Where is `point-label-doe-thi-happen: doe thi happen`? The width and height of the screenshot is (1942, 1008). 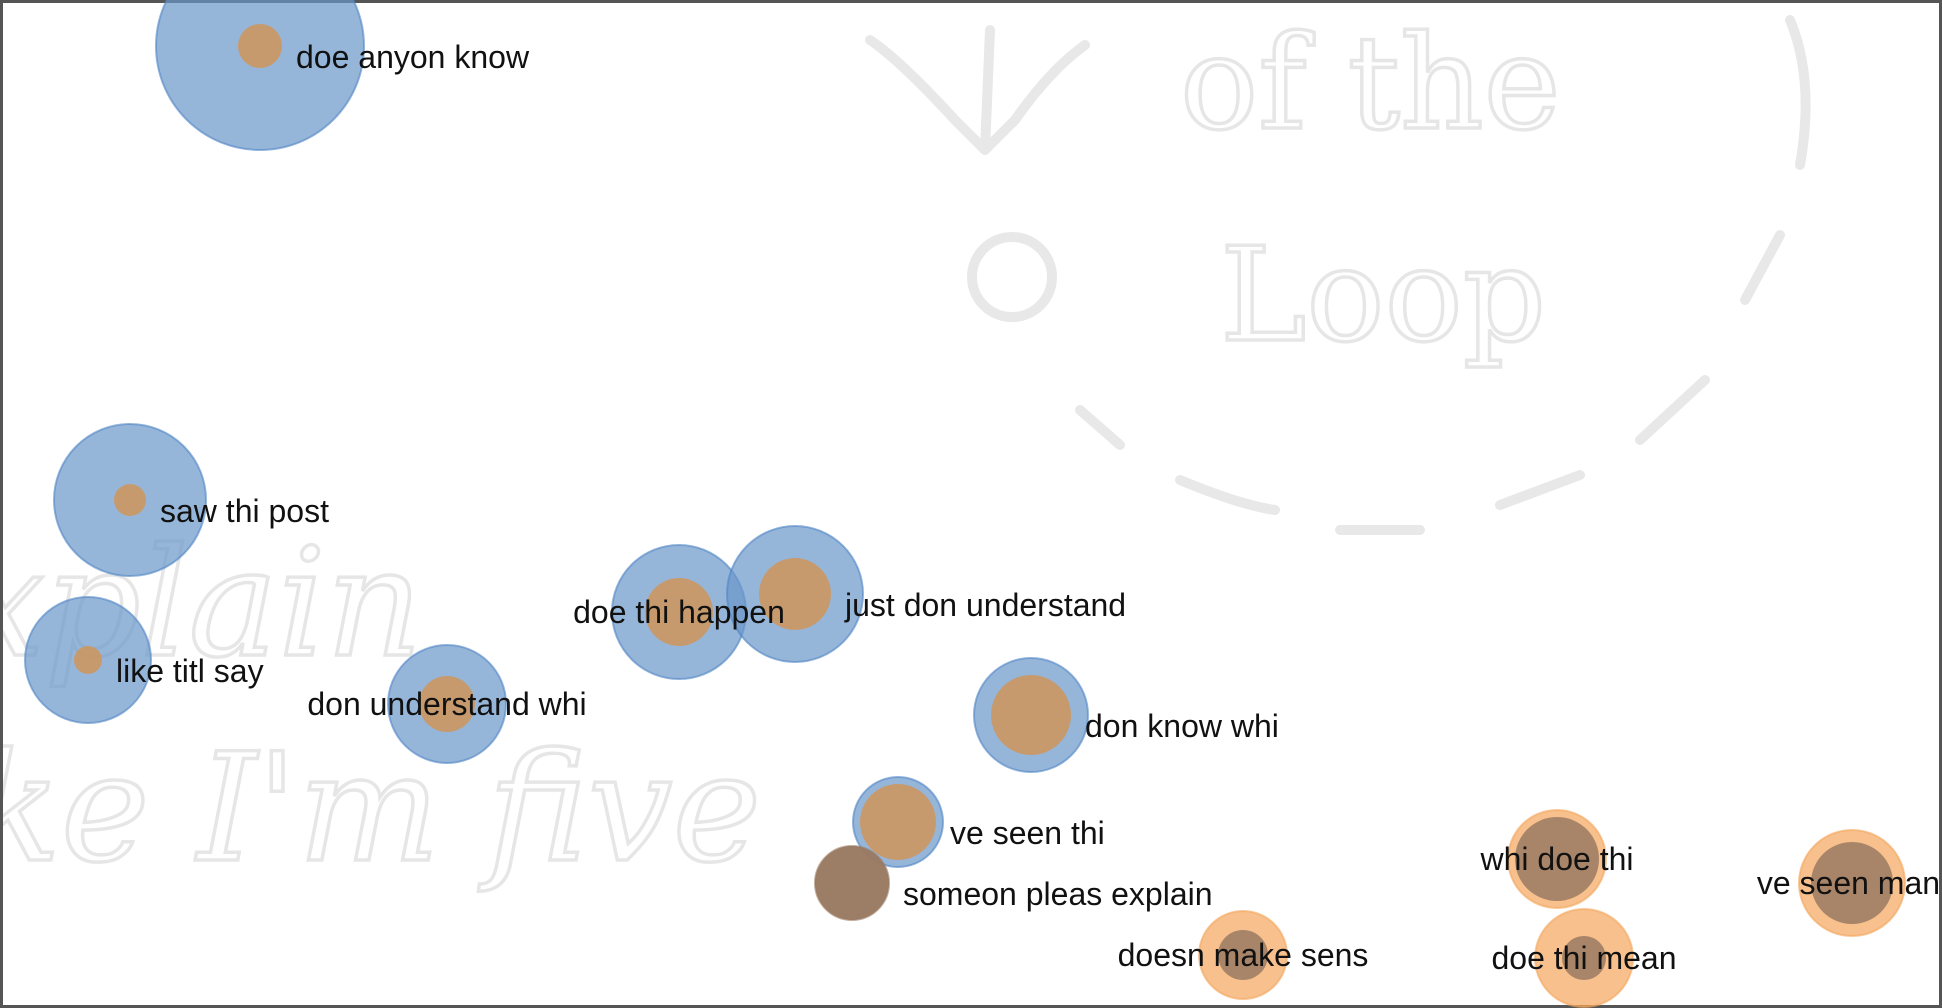 point-label-doe-thi-happen: doe thi happen is located at coordinates (679, 612).